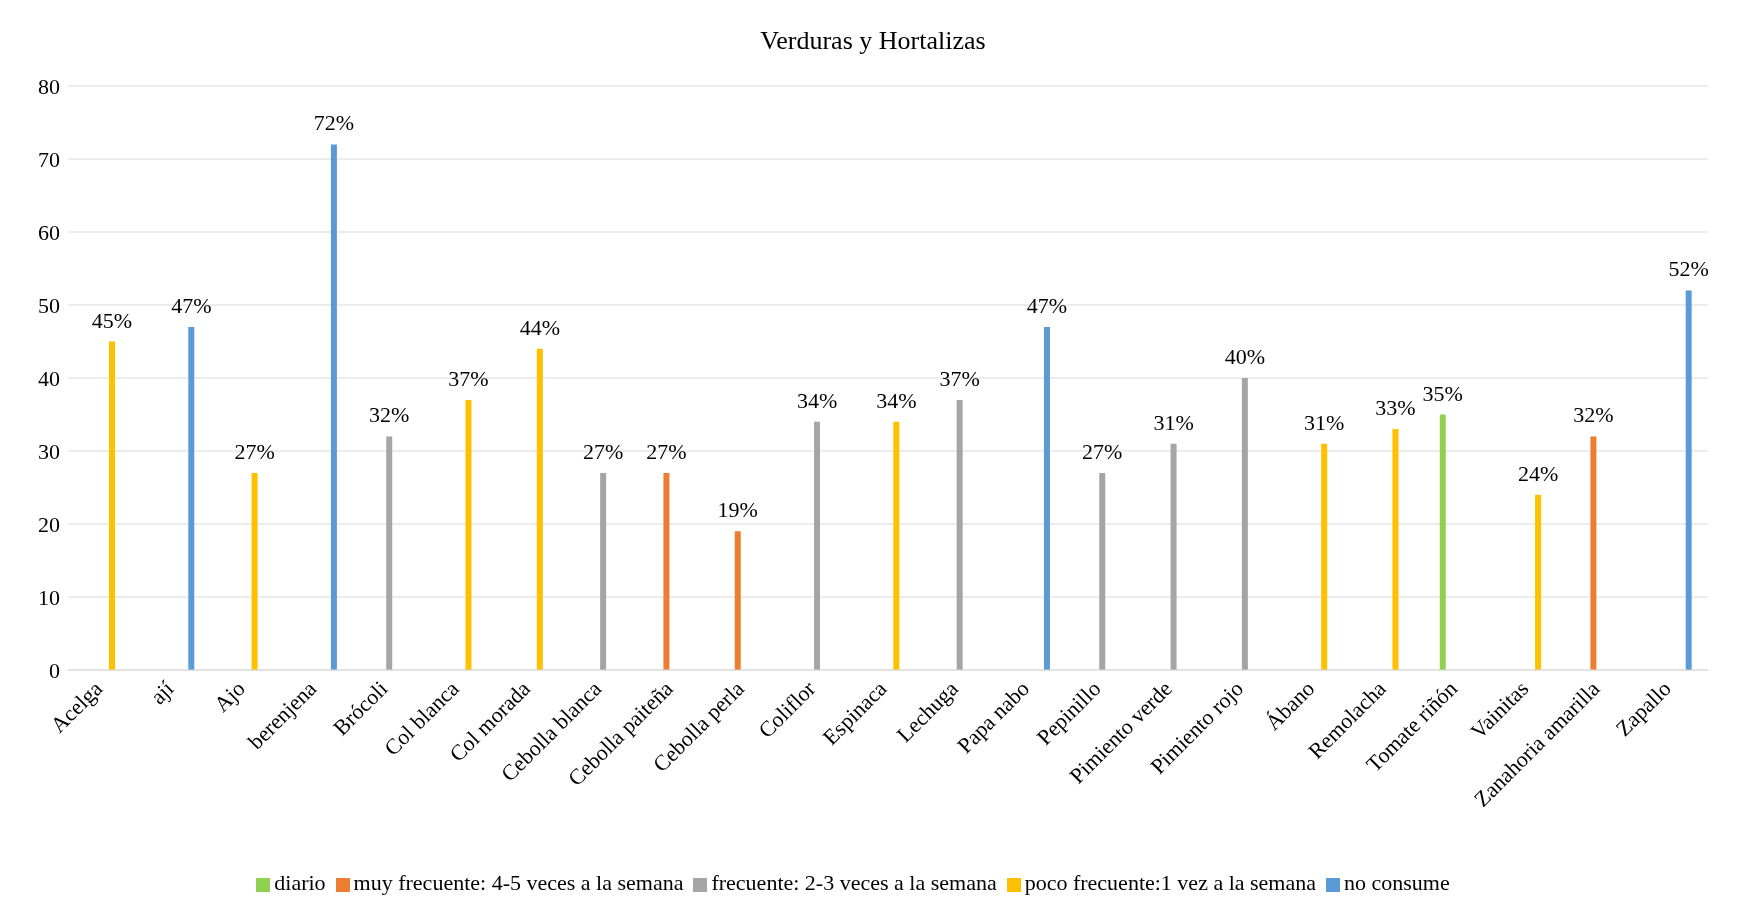  I want to click on data-label: 45%, so click(112, 320).